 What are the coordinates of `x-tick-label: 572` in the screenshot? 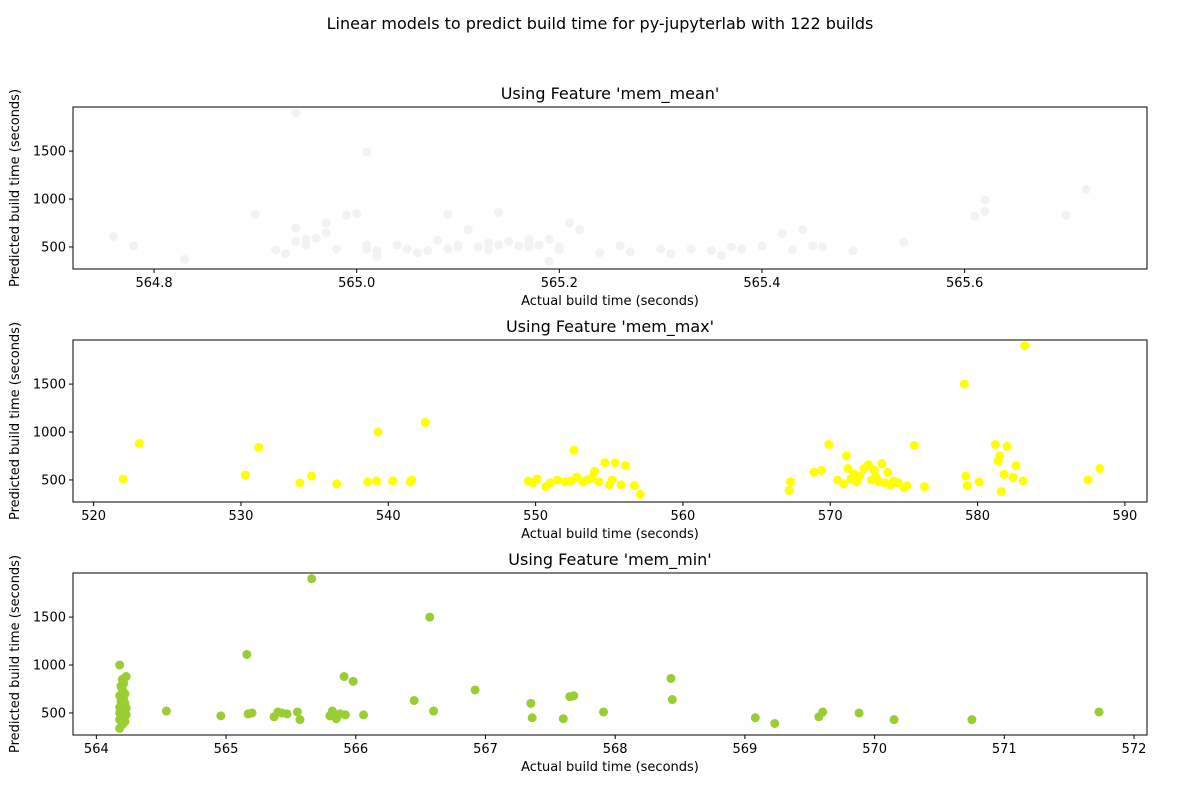 It's located at (1134, 749).